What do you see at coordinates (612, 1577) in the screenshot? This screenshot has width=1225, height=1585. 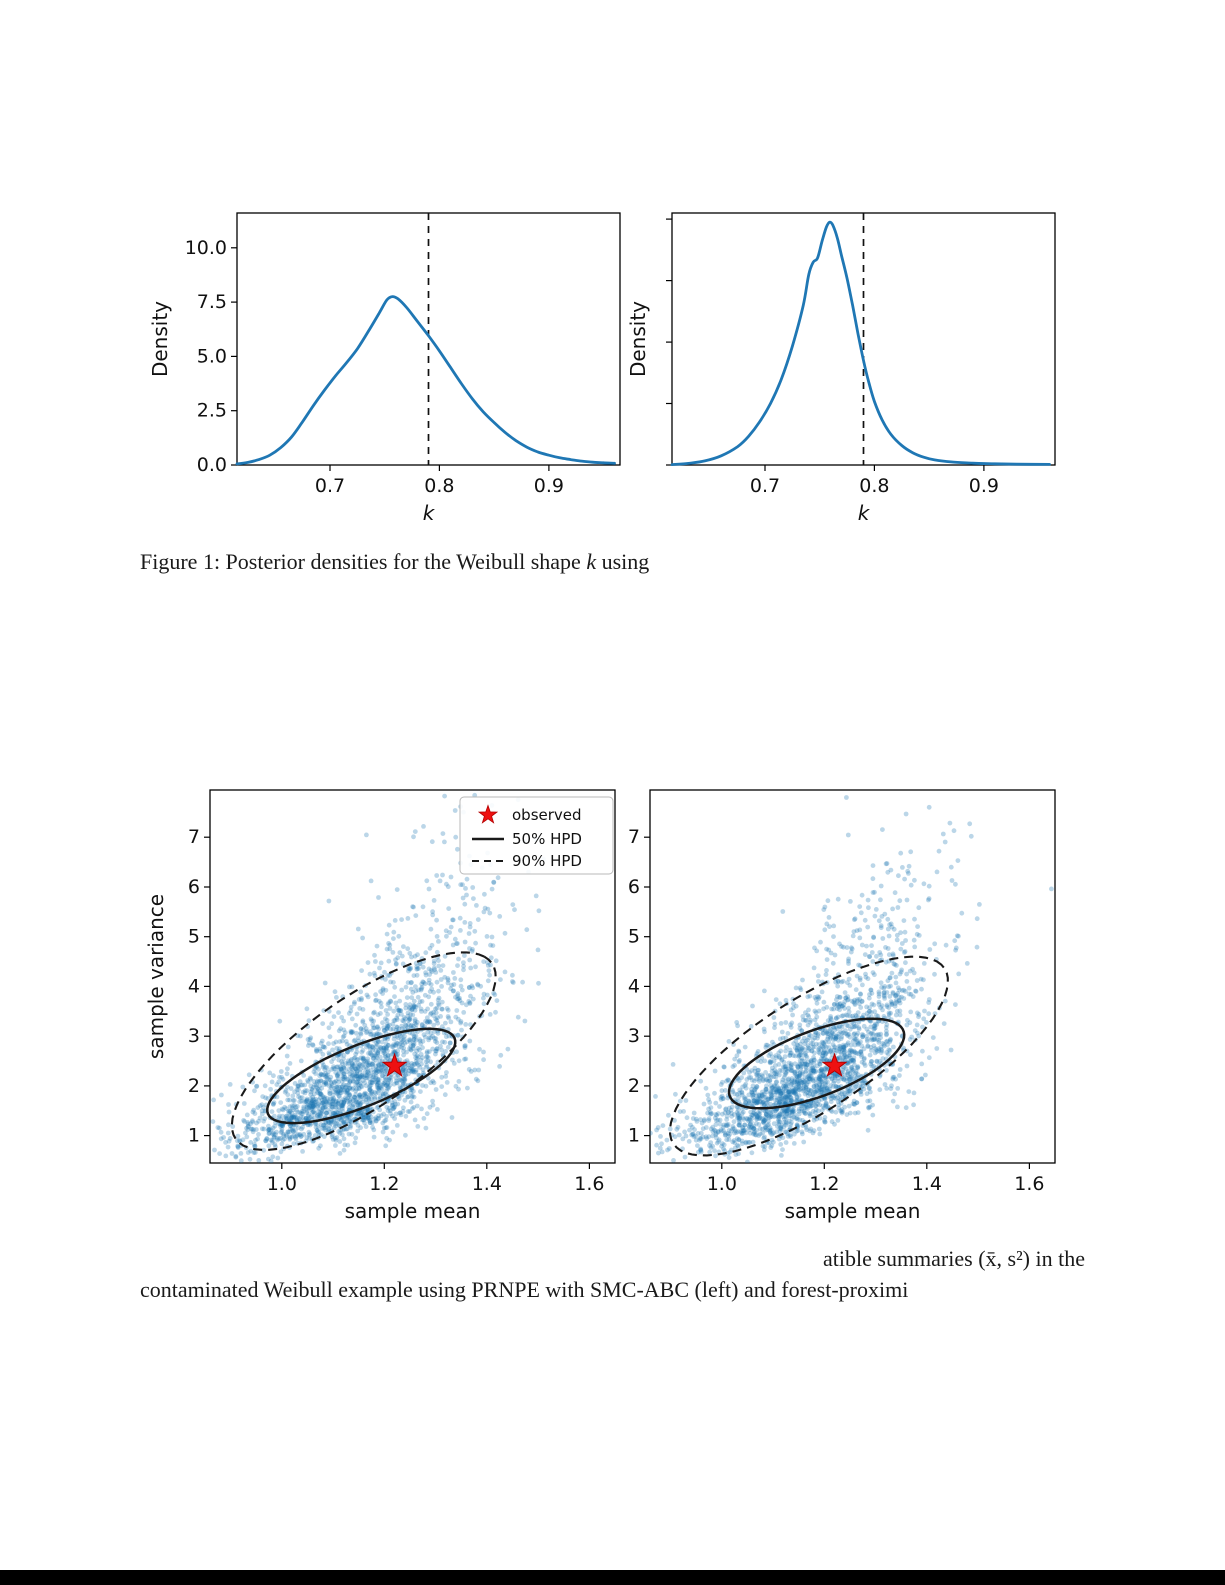 I see `bottom-black-bar` at bounding box center [612, 1577].